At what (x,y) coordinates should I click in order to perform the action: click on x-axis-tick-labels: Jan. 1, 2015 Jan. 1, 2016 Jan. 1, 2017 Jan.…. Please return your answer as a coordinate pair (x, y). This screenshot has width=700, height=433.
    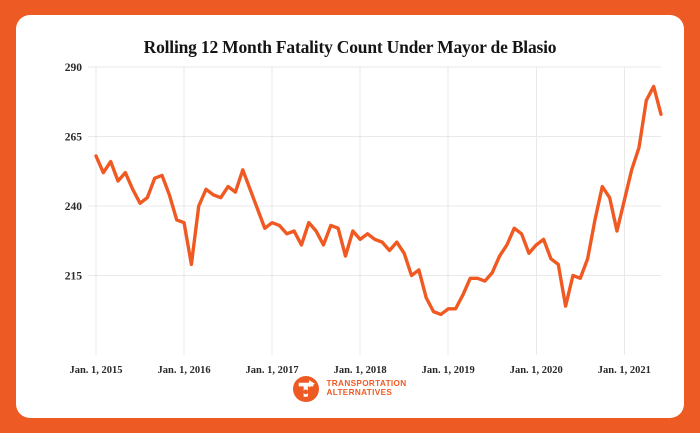
    Looking at the image, I should click on (359, 370).